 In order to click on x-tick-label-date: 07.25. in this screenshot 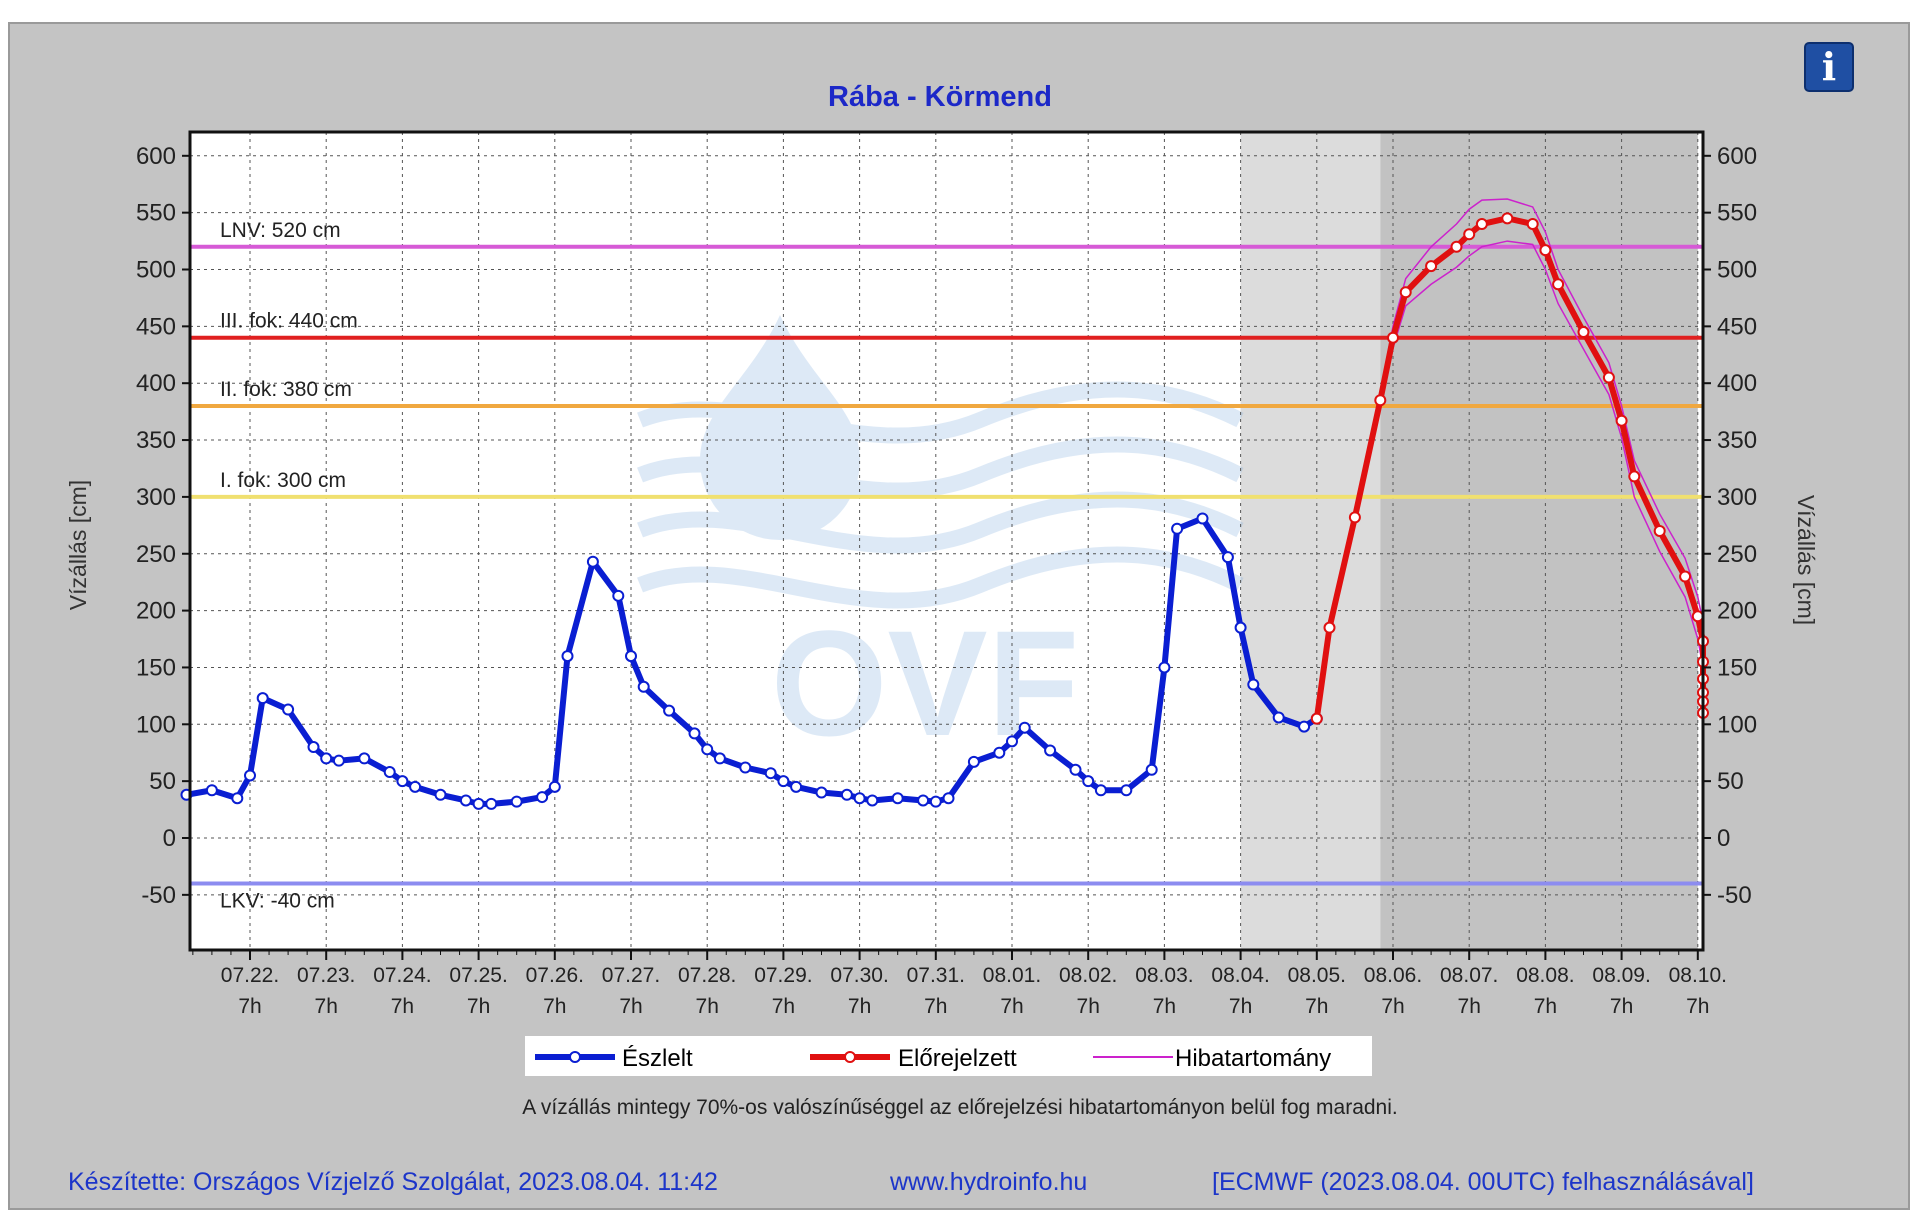, I will do `click(478, 975)`.